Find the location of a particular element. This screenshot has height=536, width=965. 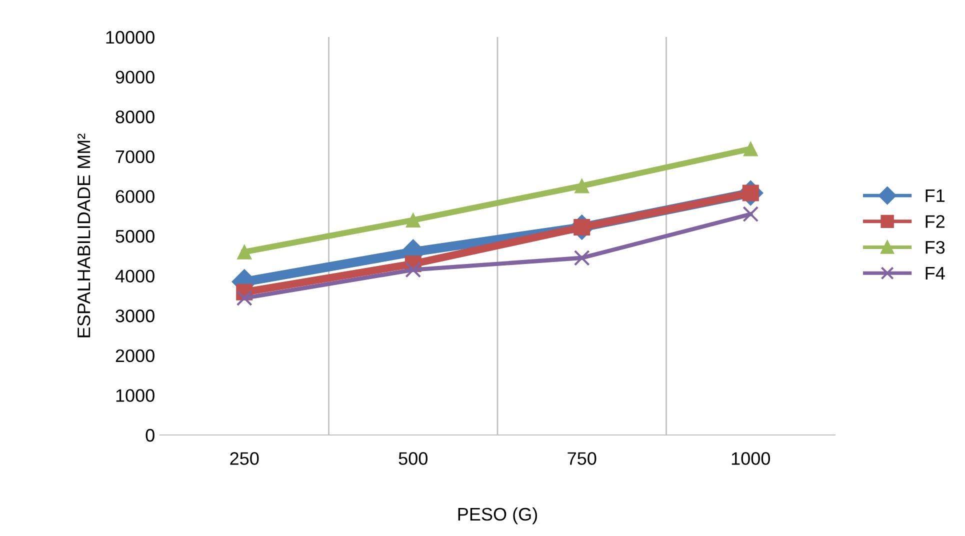

x-tick-label: 250 is located at coordinates (244, 458).